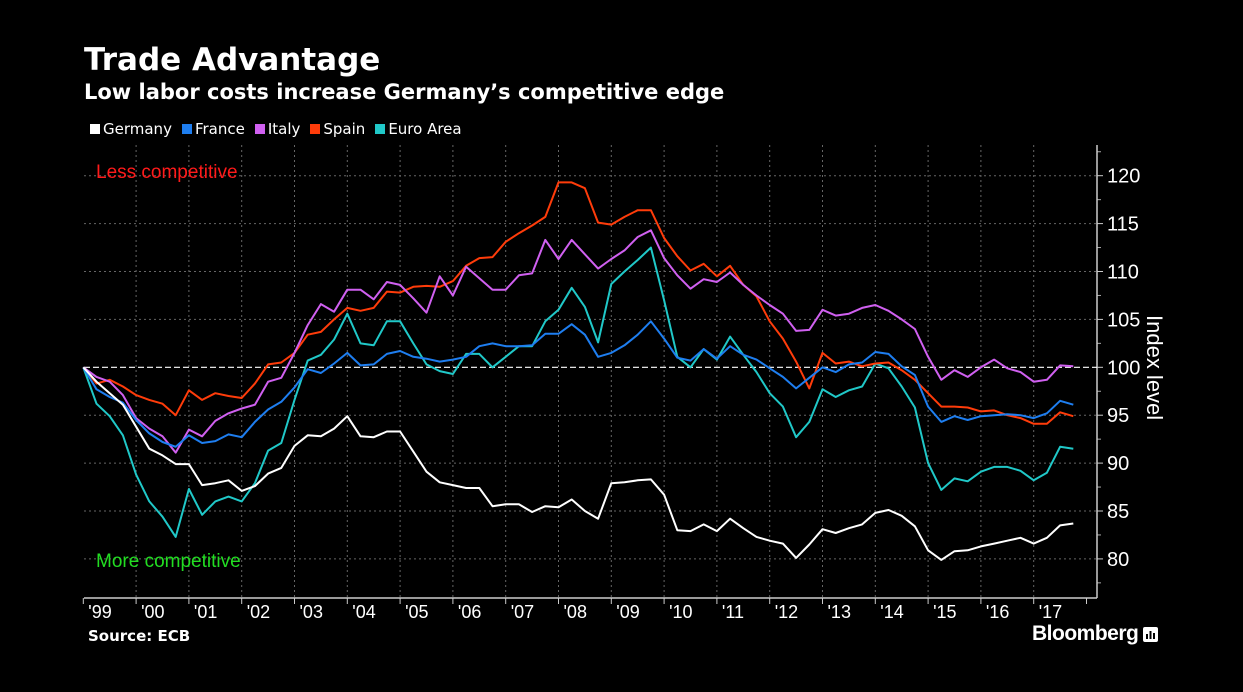 The width and height of the screenshot is (1243, 692). I want to click on x-tick-label: '00, so click(152, 612).